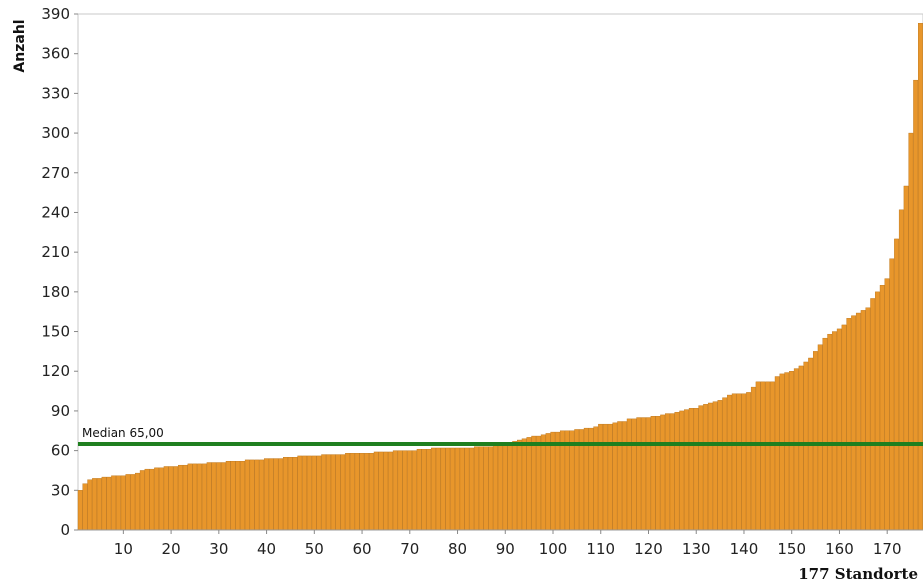  What do you see at coordinates (648, 549) in the screenshot?
I see `x-tick-label: 120` at bounding box center [648, 549].